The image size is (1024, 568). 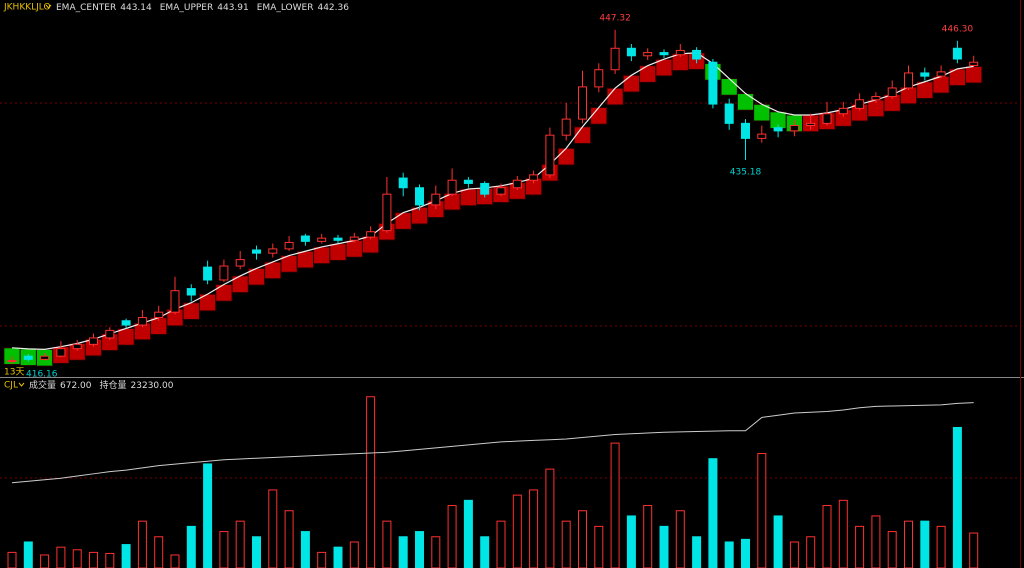 I want to click on price-annotation: 446.30, so click(x=958, y=29).